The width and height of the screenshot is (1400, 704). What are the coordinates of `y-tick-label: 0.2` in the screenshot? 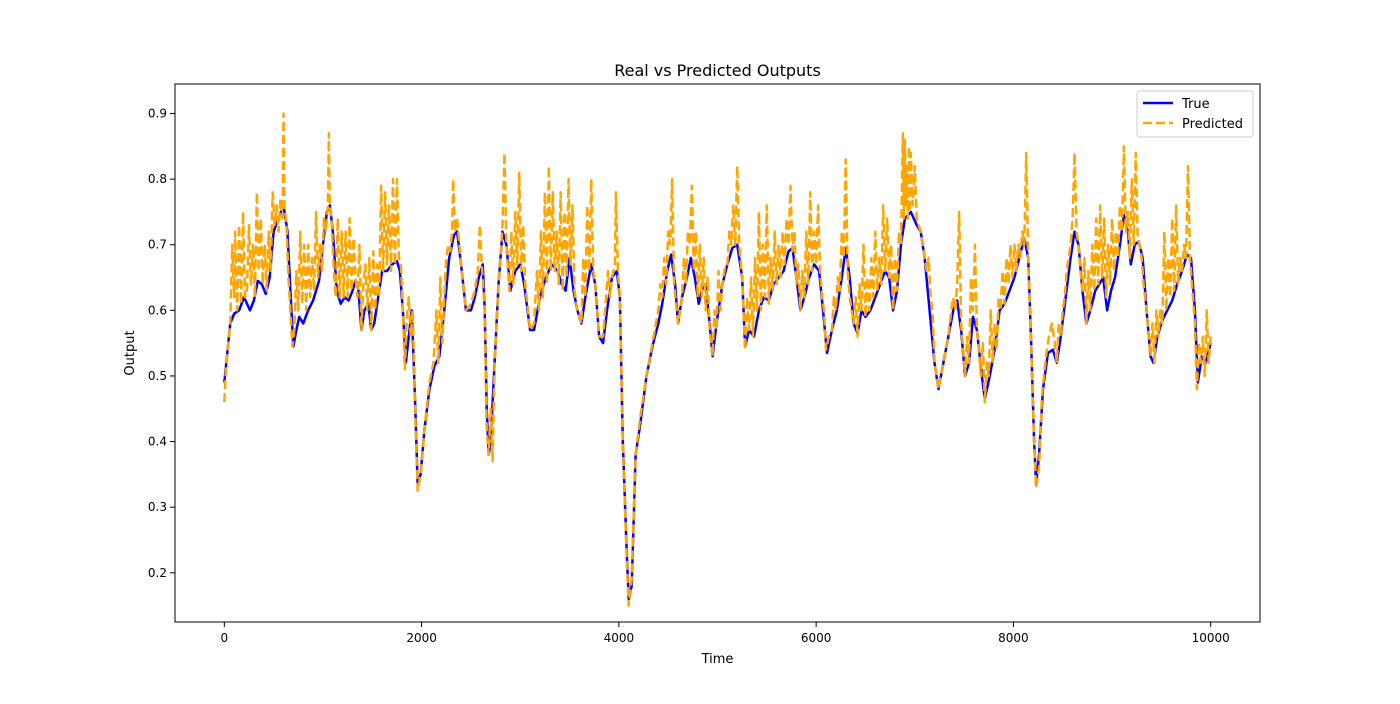 It's located at (157, 573).